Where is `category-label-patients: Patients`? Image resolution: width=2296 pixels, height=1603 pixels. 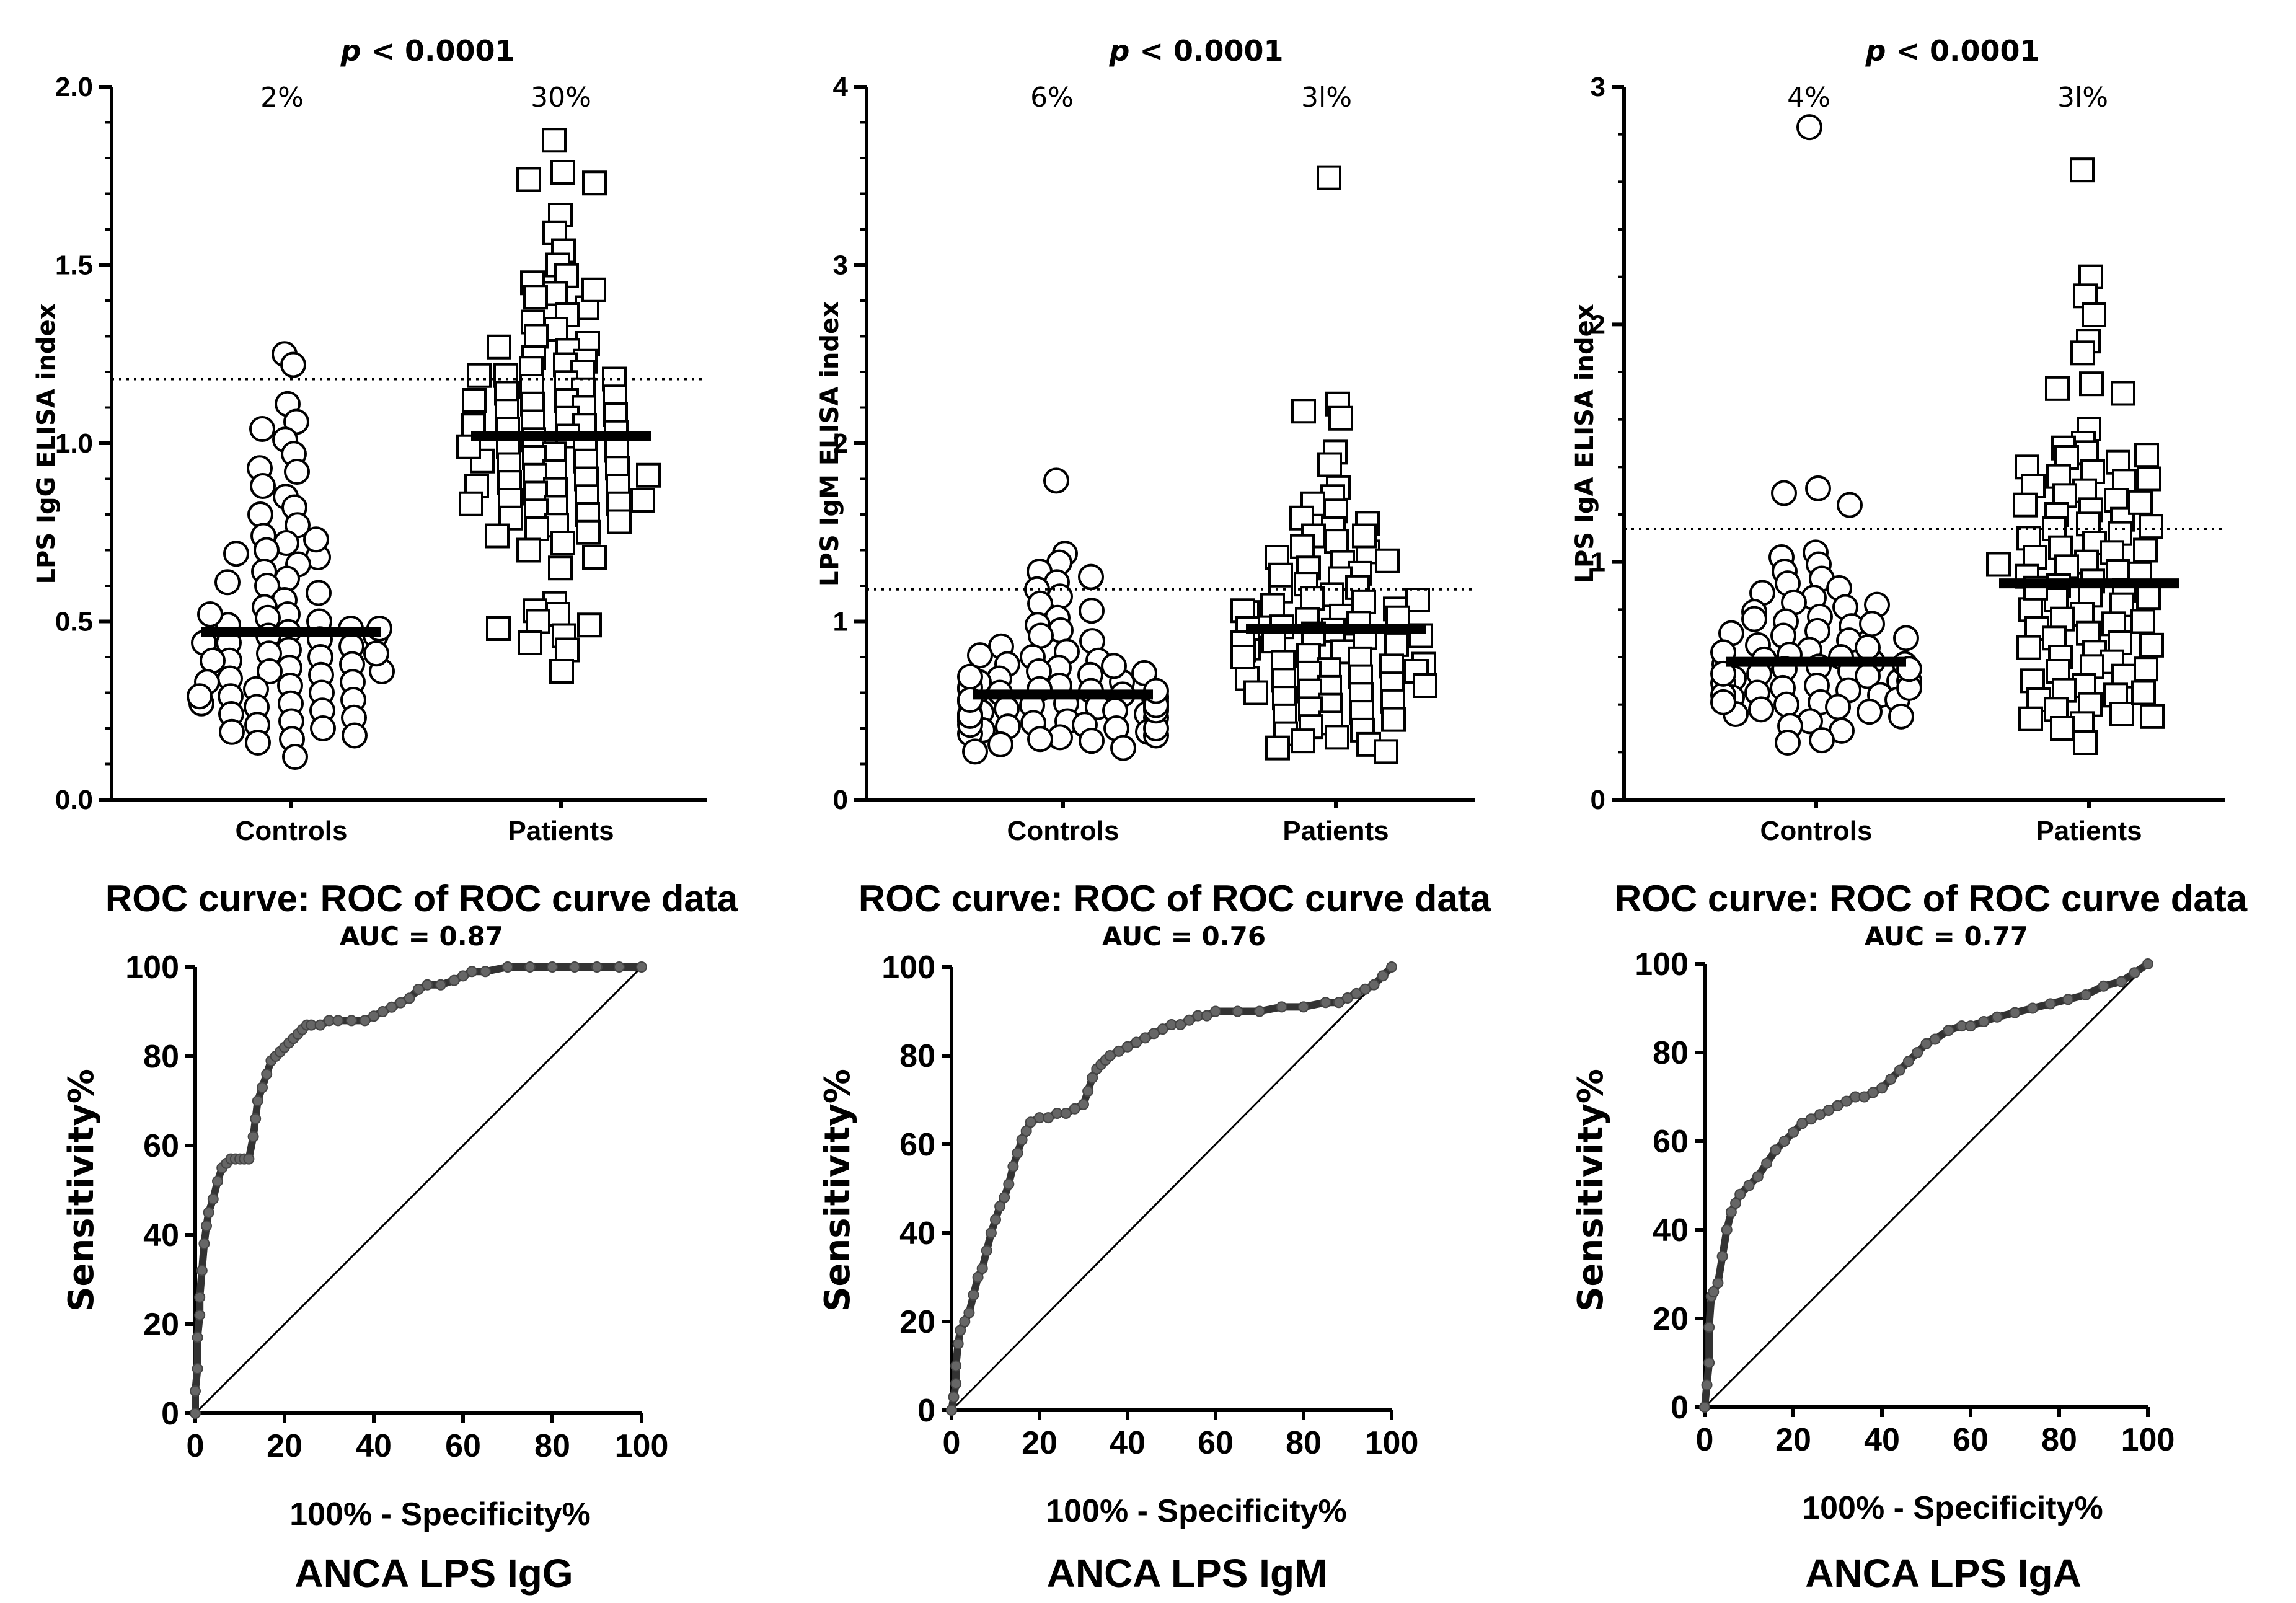
category-label-patients: Patients is located at coordinates (2089, 831).